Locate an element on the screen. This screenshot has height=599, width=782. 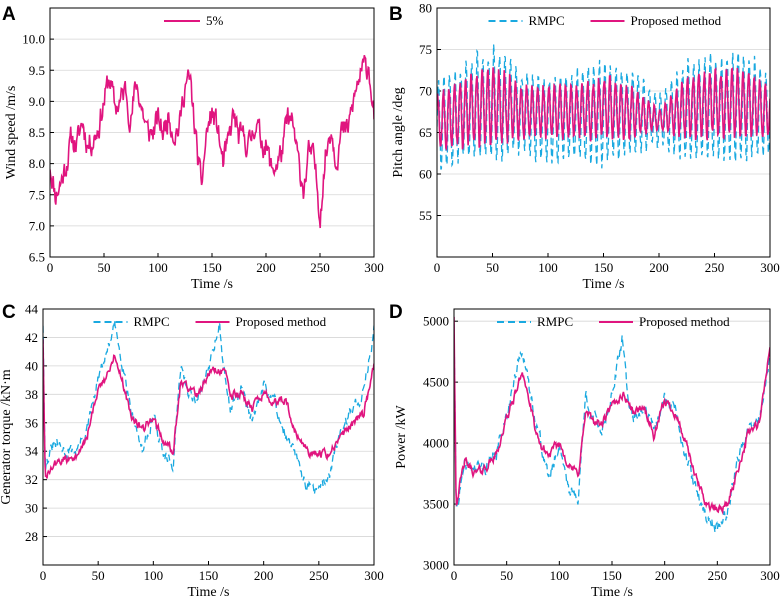
panel-letter: D is located at coordinates (396, 312).